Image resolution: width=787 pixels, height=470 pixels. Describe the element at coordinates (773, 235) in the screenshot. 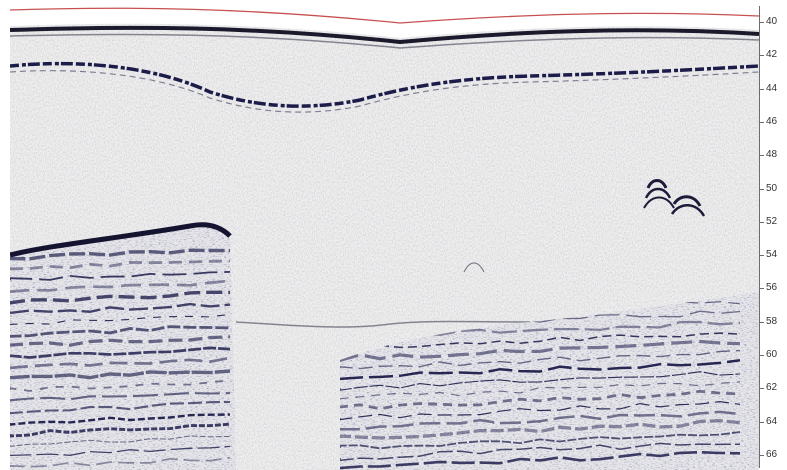

I see `depth-axis: 40 42 44 46 48 50 52 54 56 58 60 62 64 66` at that location.